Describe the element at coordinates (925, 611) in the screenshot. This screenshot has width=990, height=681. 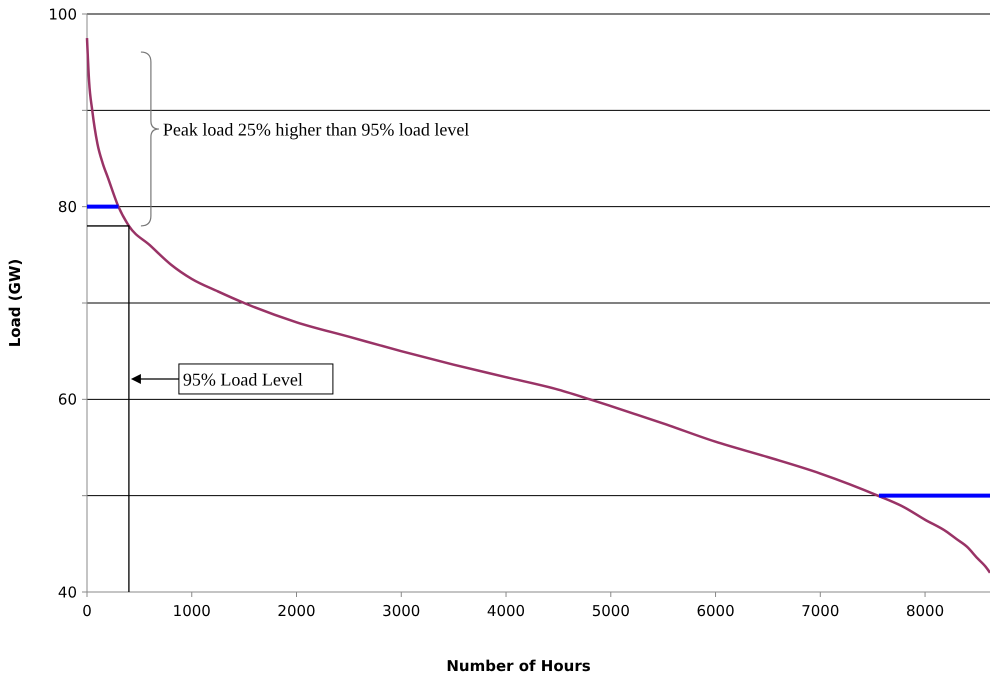
I see `x-tick-label: 8000` at that location.